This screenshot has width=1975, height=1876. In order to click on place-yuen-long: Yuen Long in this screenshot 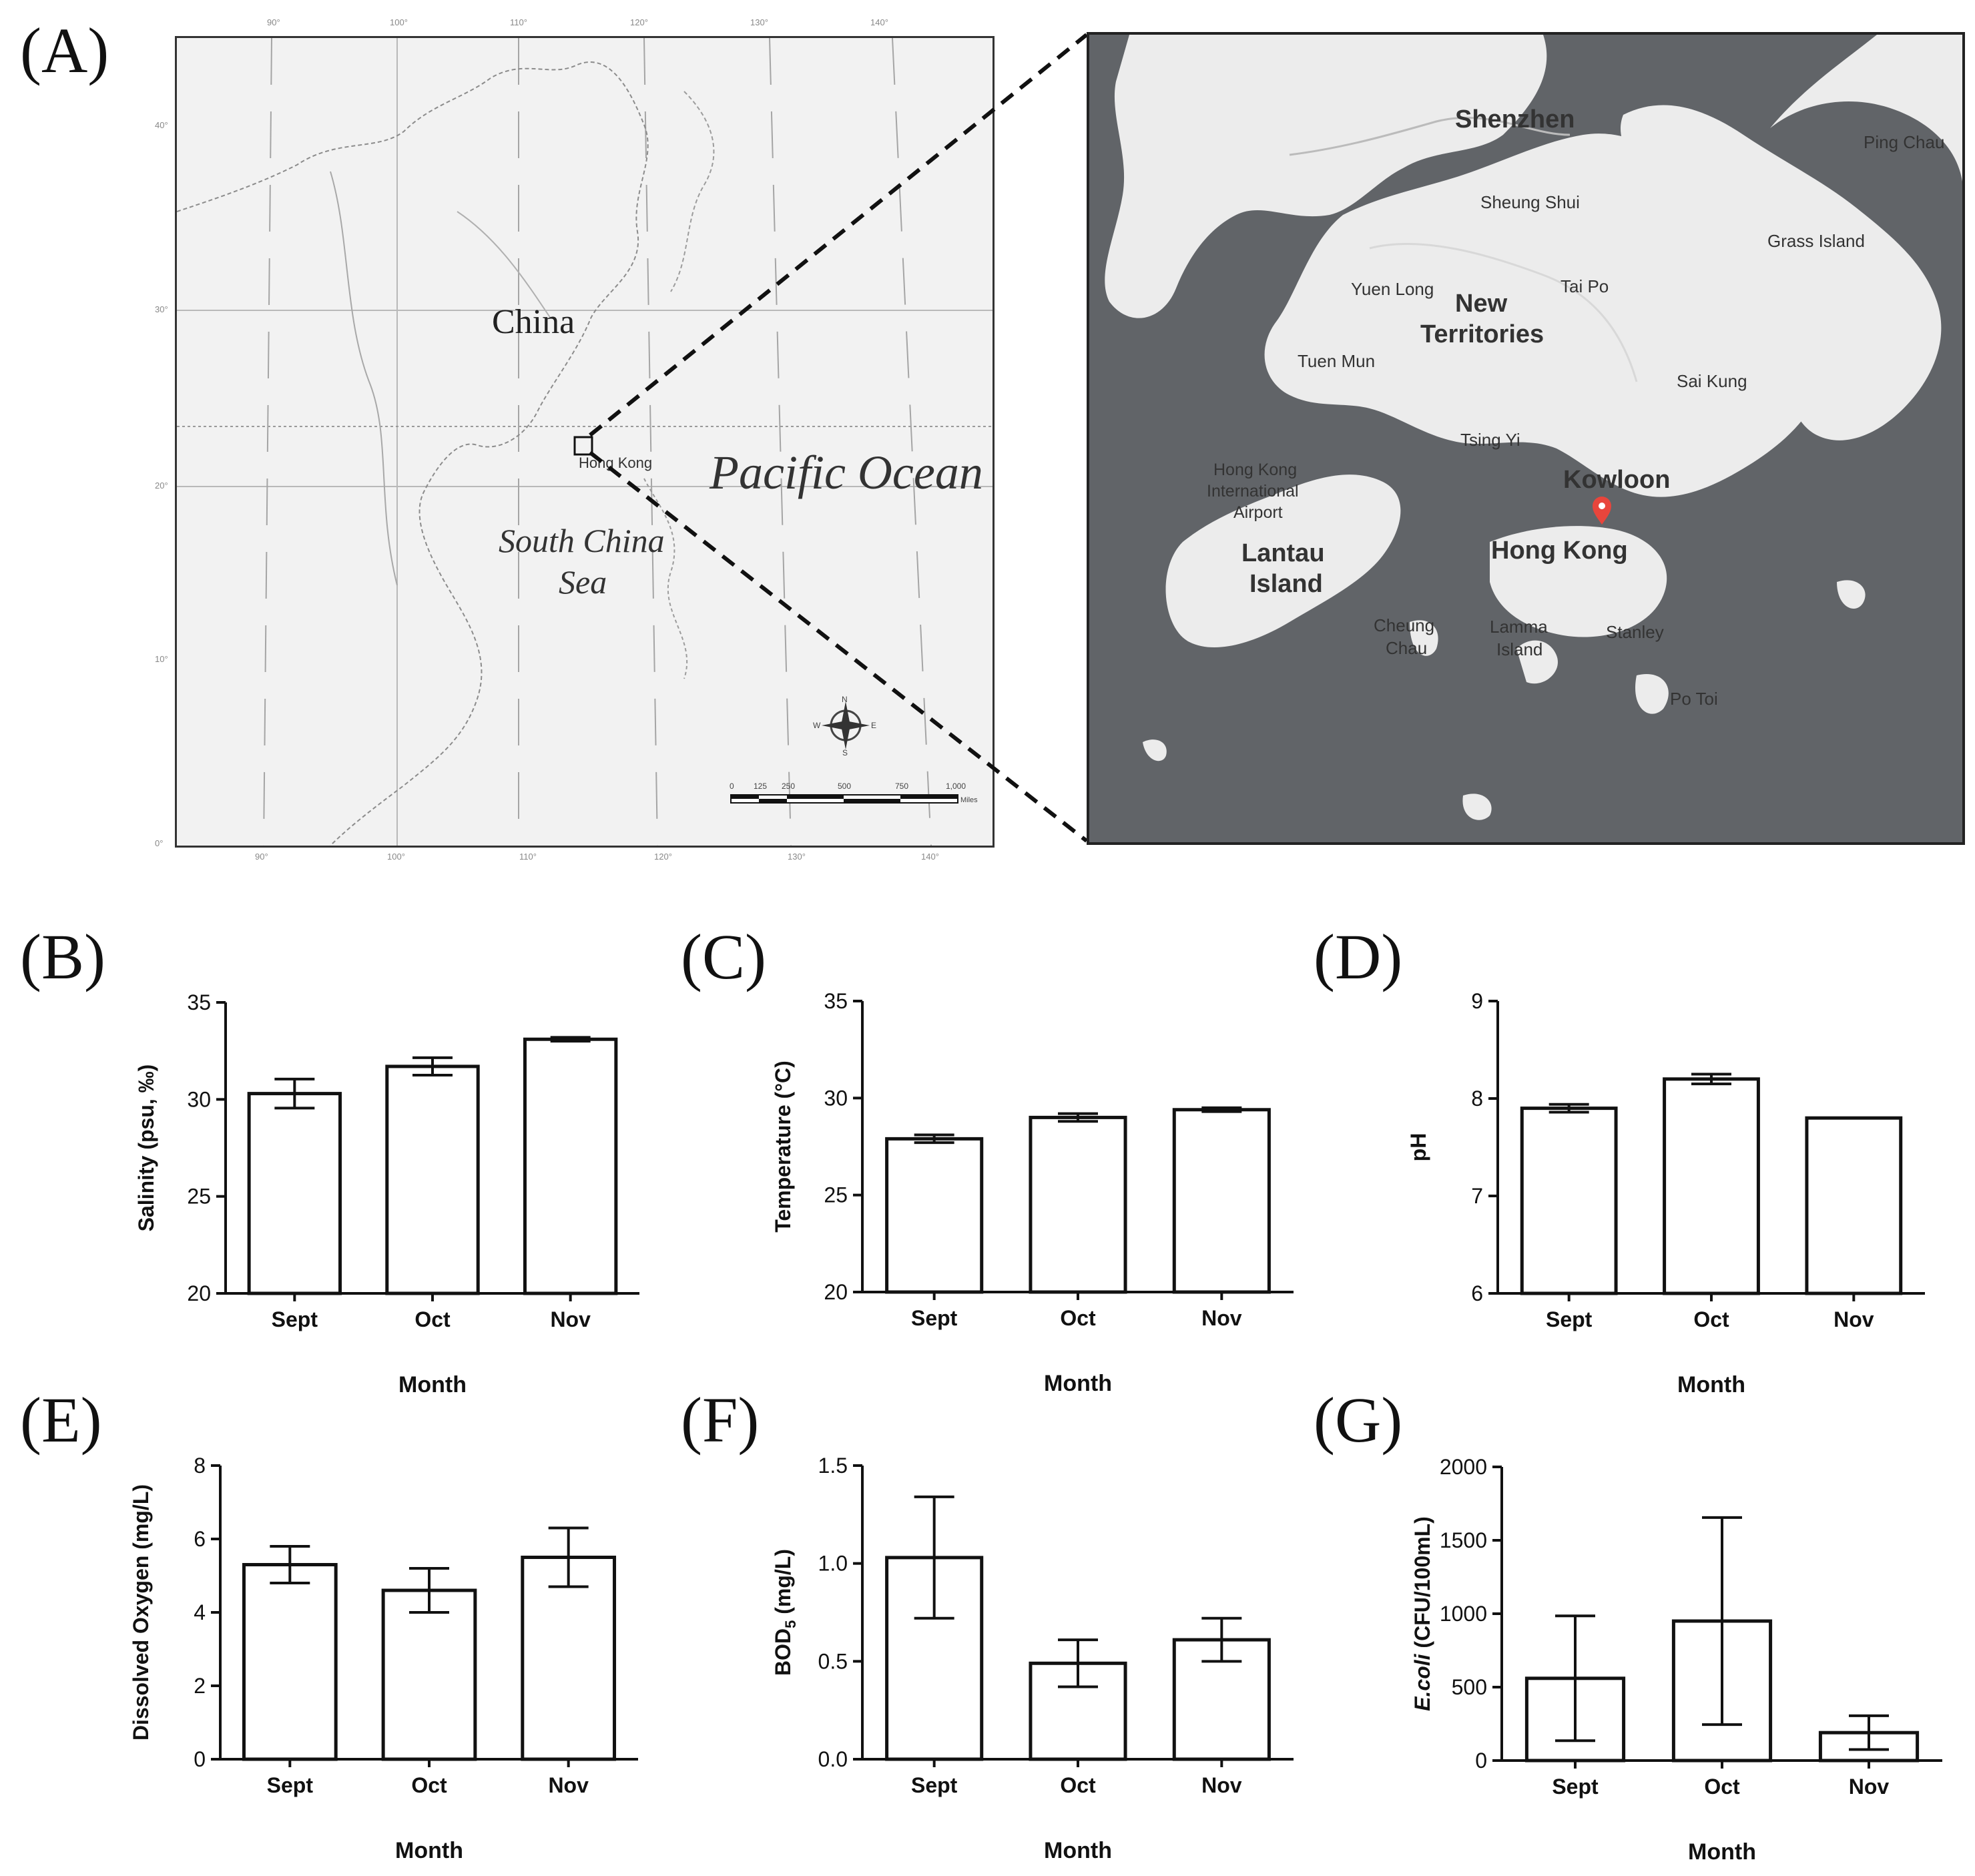, I will do `click(1392, 289)`.